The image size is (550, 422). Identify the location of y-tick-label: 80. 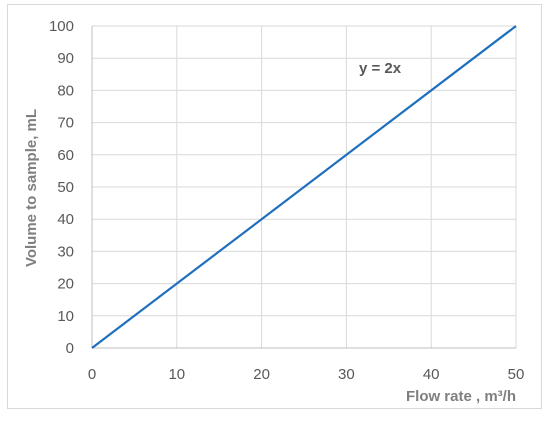
(65, 90).